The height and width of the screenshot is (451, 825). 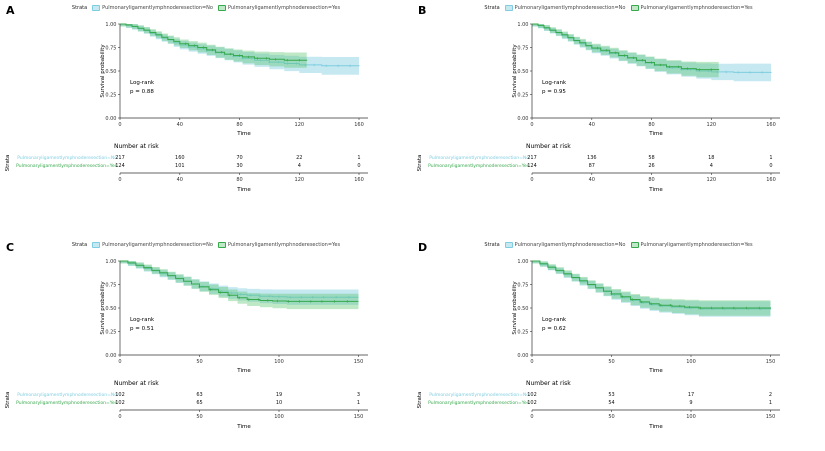 What do you see at coordinates (592, 166) in the screenshot?
I see `risk-count: 87` at bounding box center [592, 166].